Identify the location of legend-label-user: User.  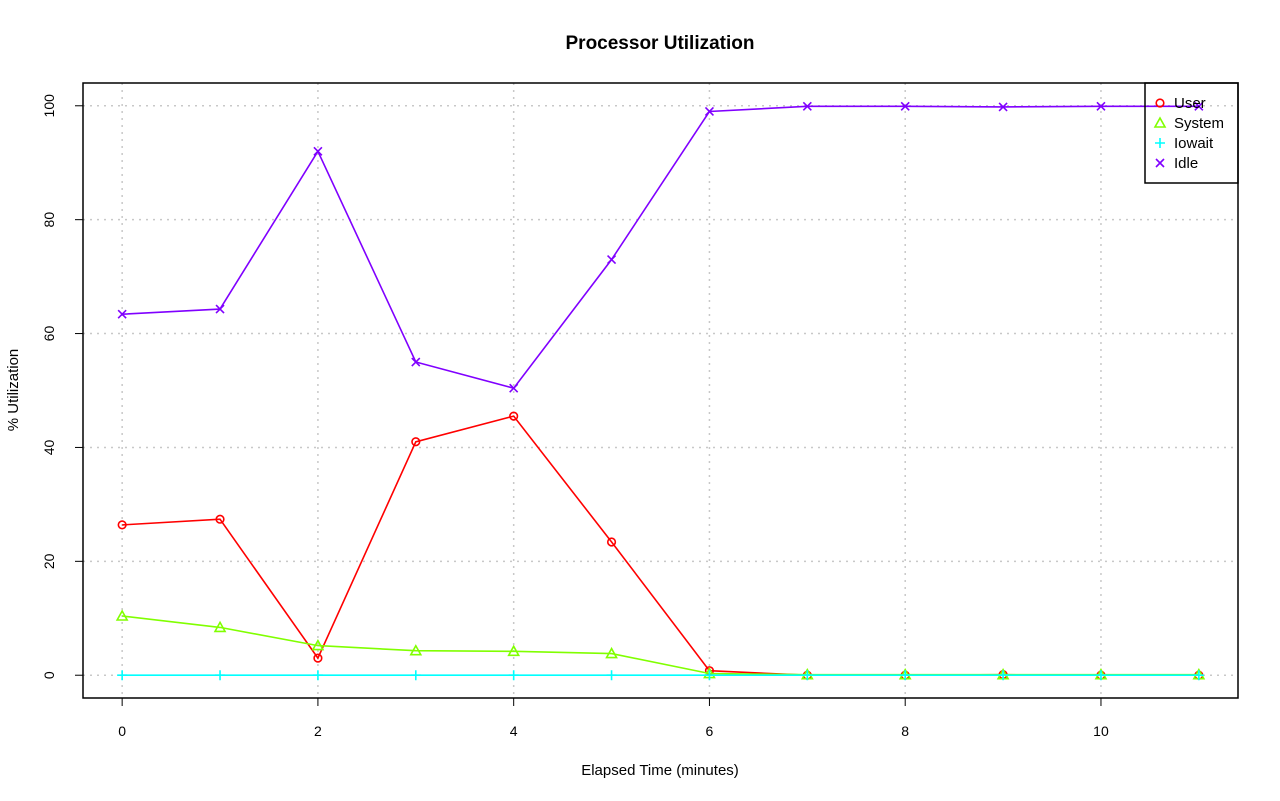
(1190, 103).